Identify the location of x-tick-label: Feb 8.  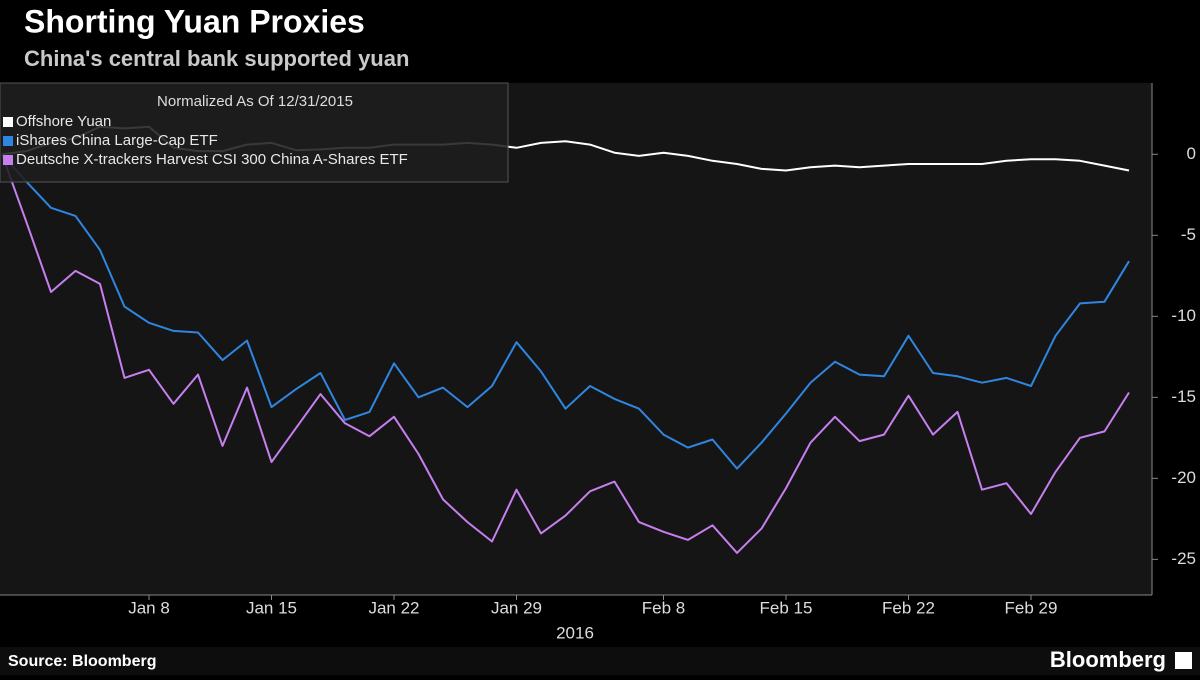
(663, 607).